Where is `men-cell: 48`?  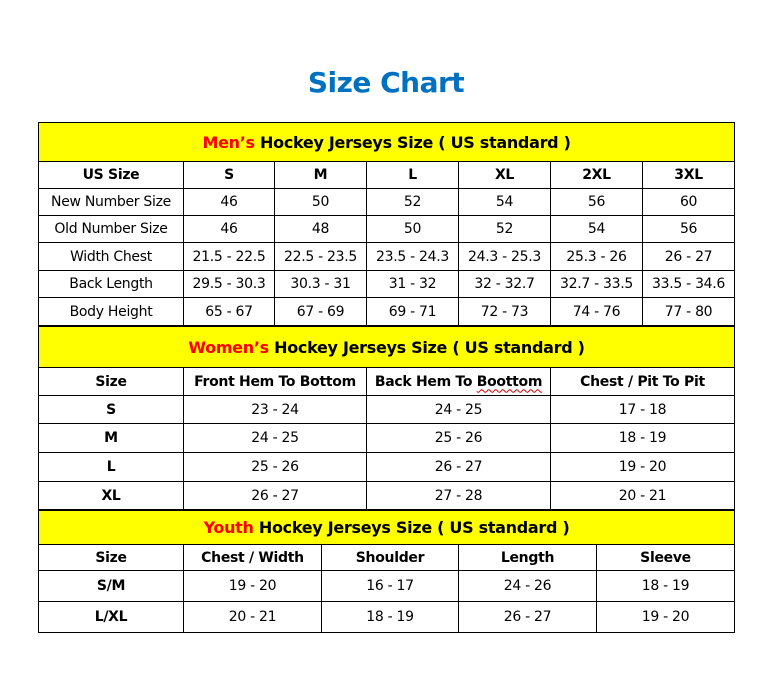
men-cell: 48 is located at coordinates (320, 229).